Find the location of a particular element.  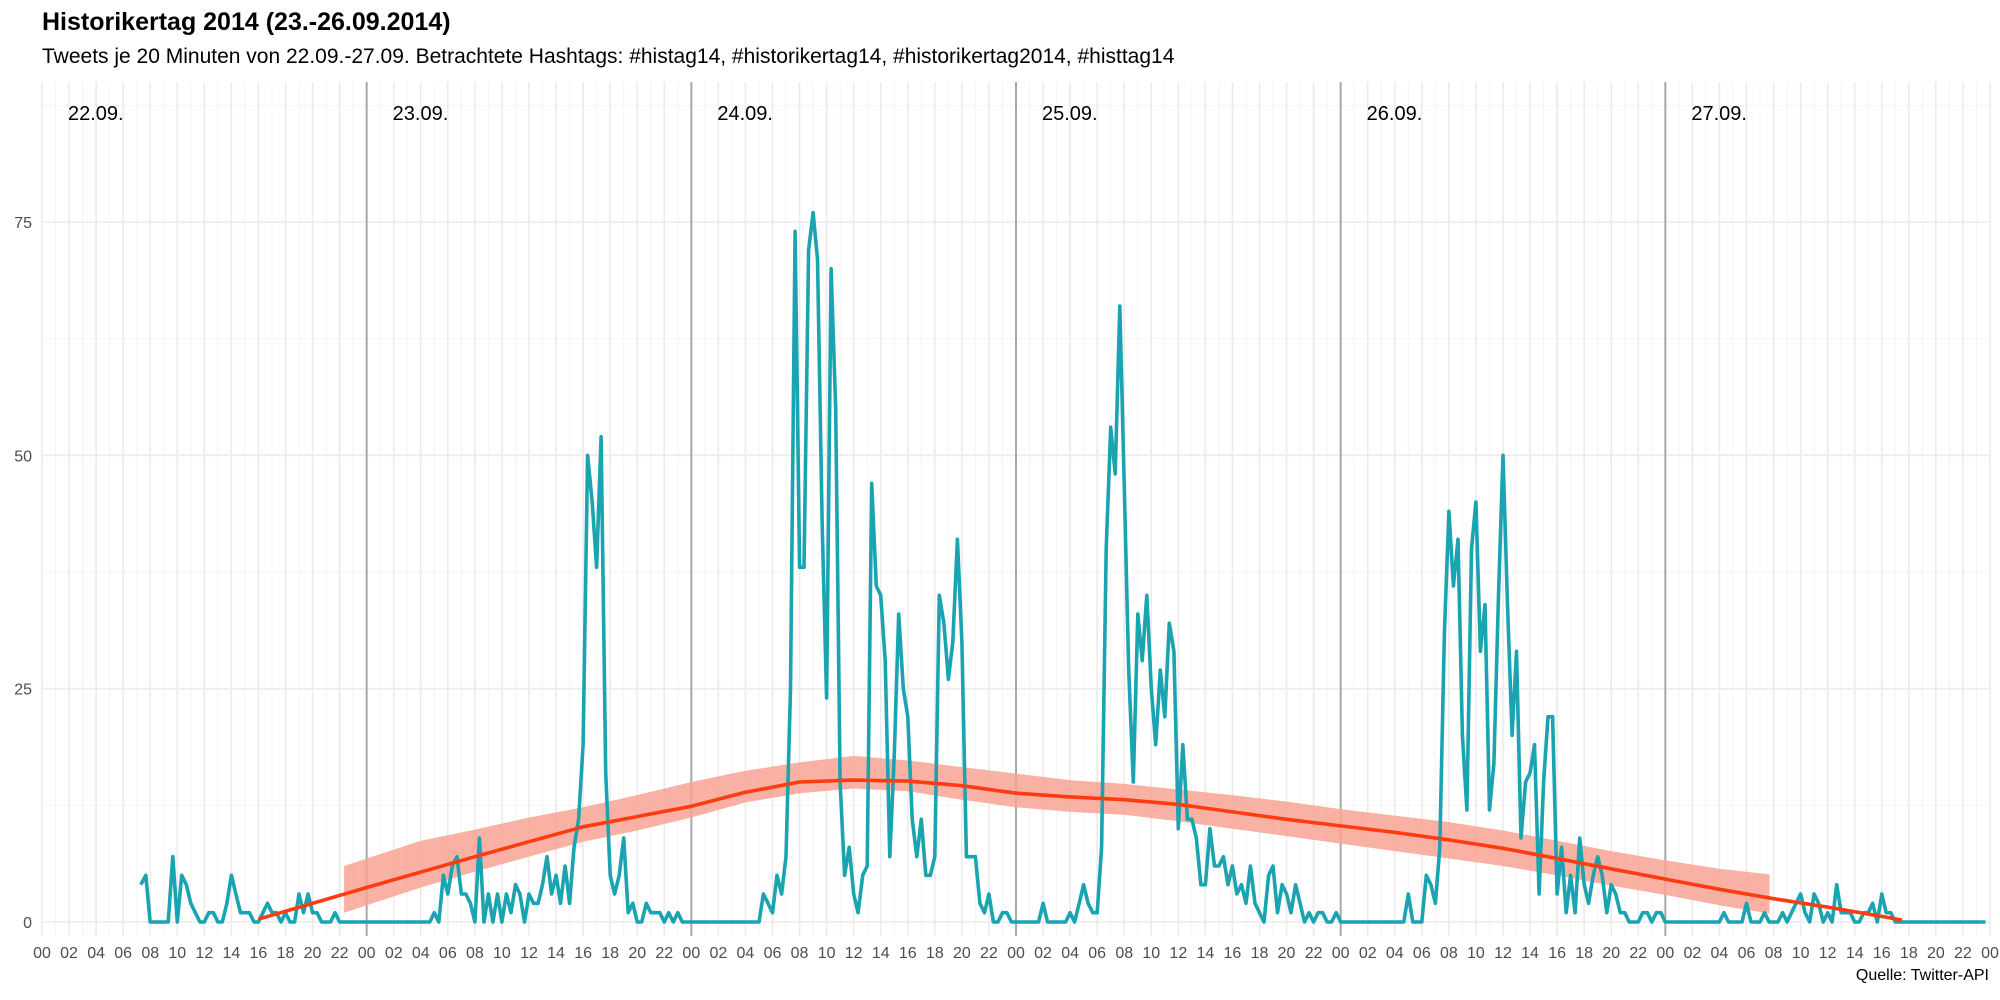

y-tick-label: 75 is located at coordinates (23, 223).